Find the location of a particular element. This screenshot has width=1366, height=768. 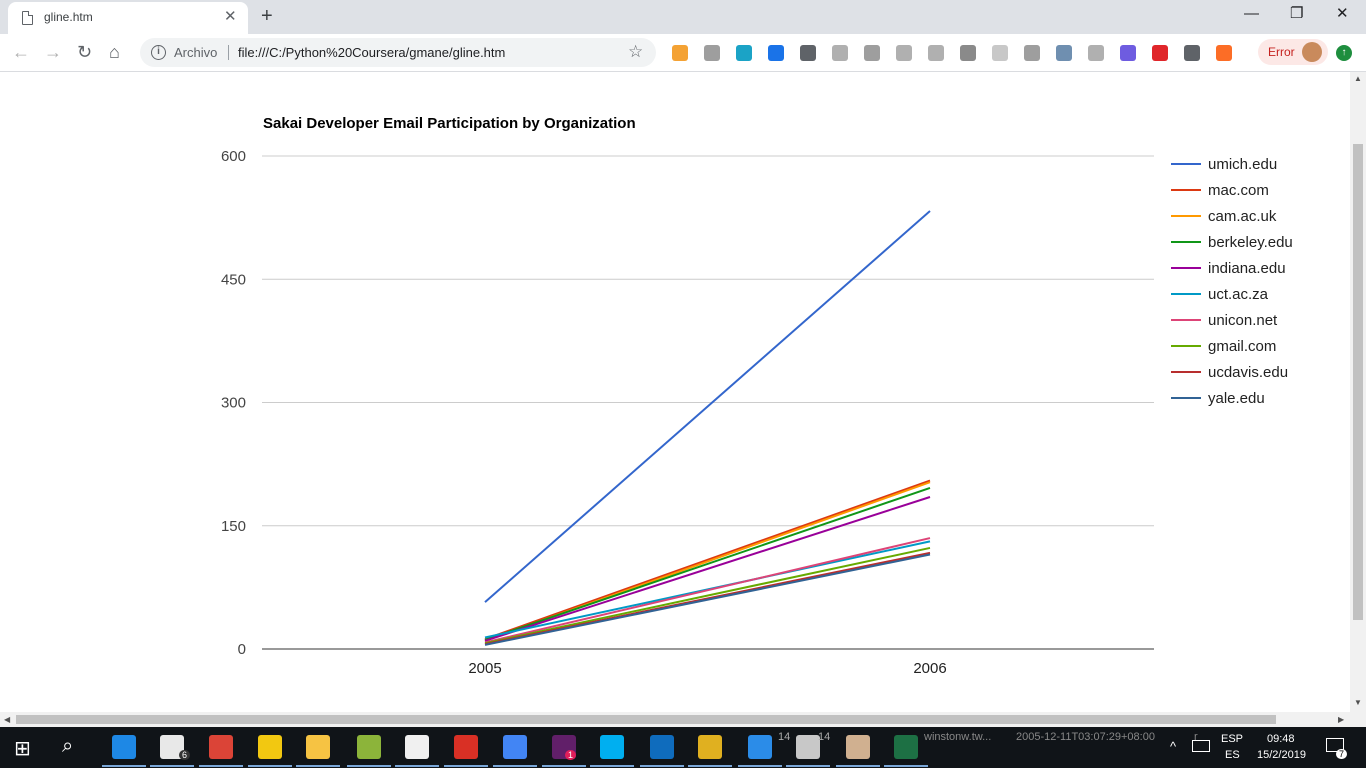

grid-icon is located at coordinates (1000, 53).